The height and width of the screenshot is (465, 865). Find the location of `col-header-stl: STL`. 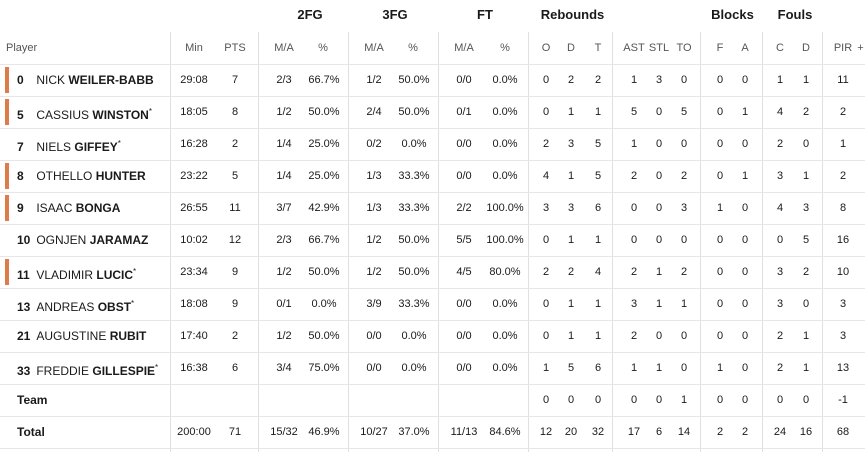

col-header-stl: STL is located at coordinates (659, 48).